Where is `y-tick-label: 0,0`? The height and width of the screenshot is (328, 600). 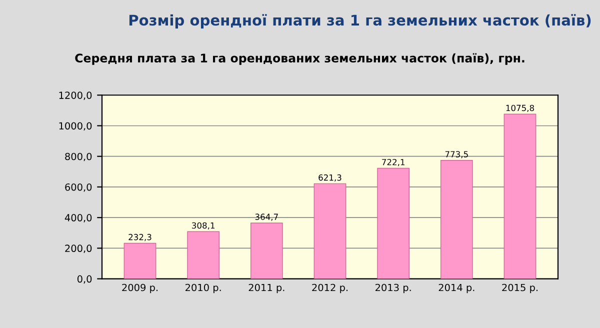 y-tick-label: 0,0 is located at coordinates (84, 279).